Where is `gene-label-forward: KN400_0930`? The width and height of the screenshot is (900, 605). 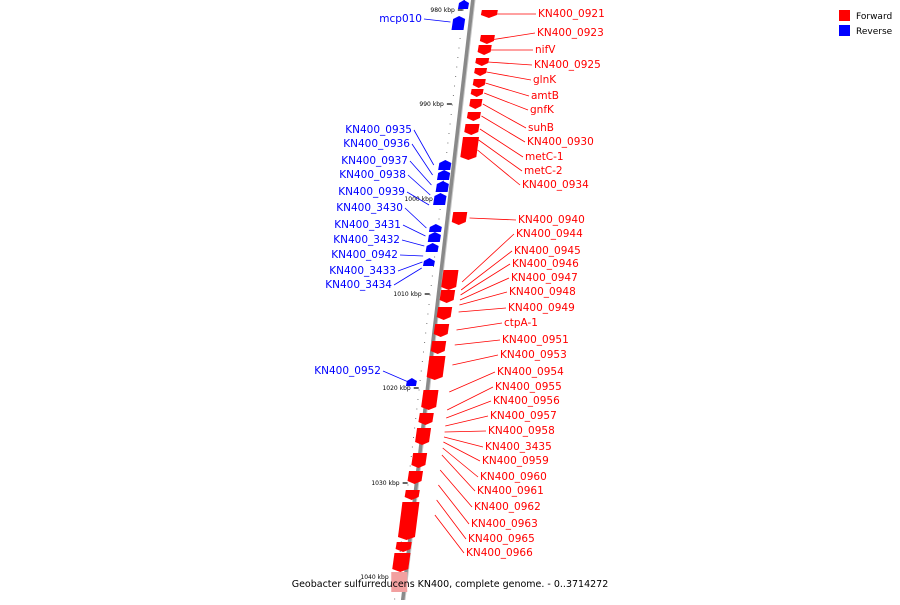
gene-label-forward: KN400_0930 is located at coordinates (560, 142).